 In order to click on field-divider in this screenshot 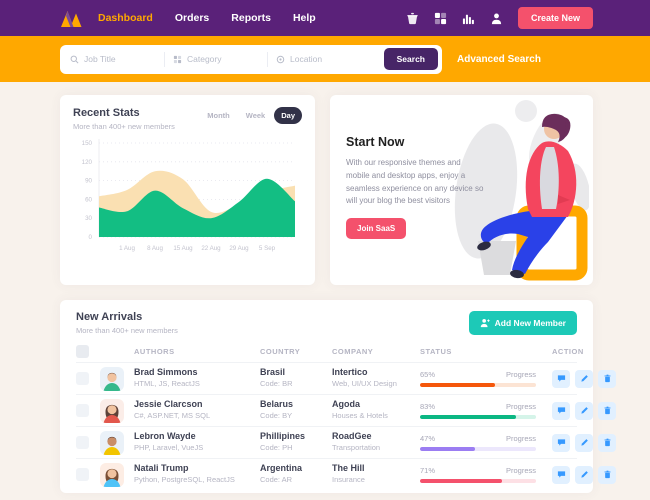, I will do `click(164, 59)`.